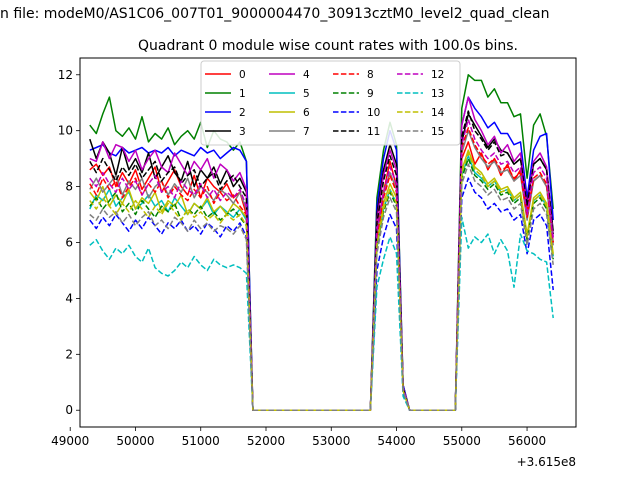 The image size is (640, 480). What do you see at coordinates (135, 441) in the screenshot?
I see `x-tick-label: 50000` at bounding box center [135, 441].